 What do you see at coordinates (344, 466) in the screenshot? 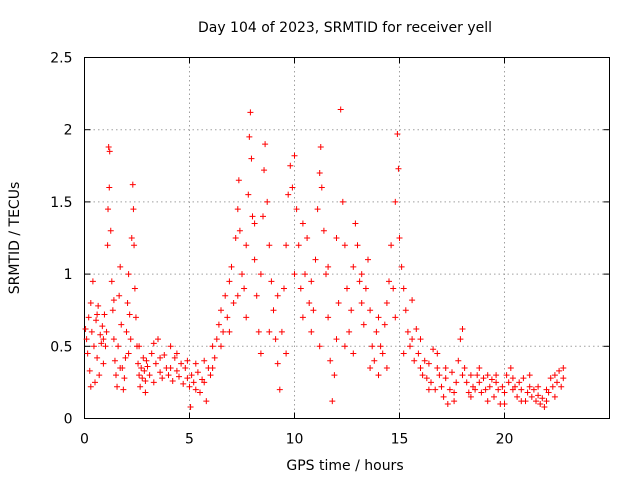
I see `x-axis-label: GPS time / hours` at bounding box center [344, 466].